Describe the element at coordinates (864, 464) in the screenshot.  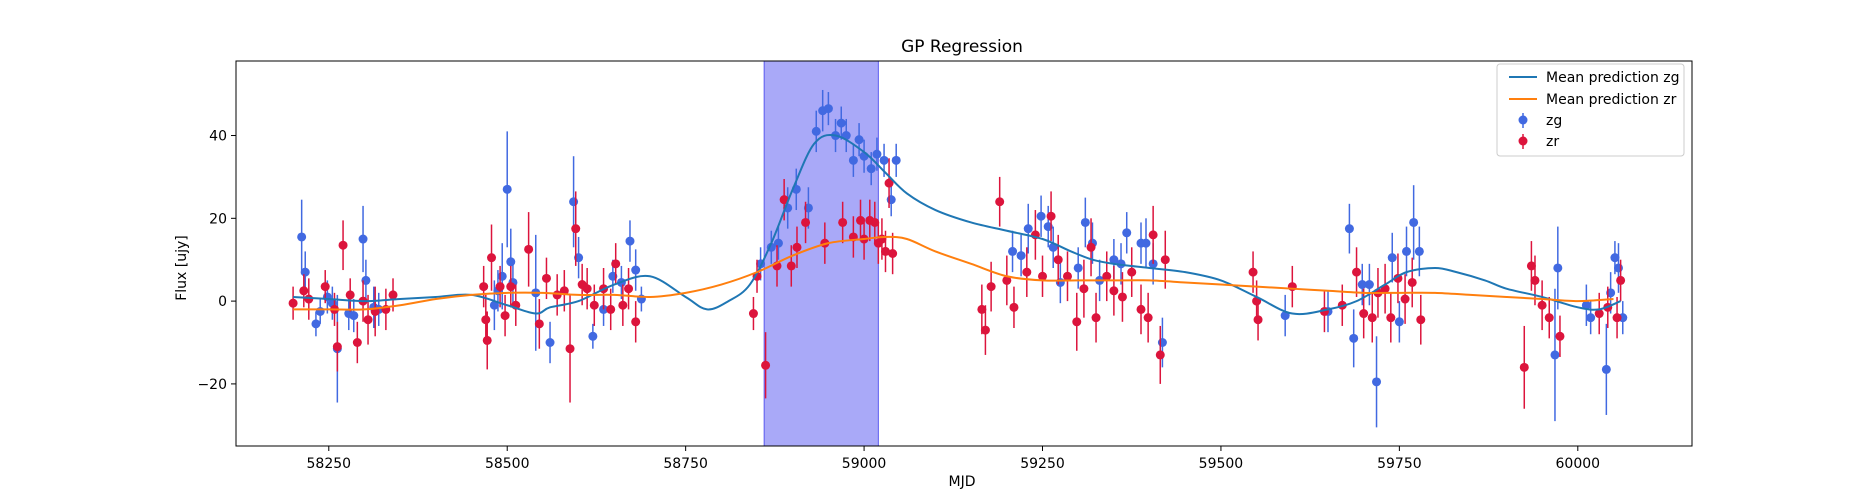
I see `x-tick-label: 59000` at that location.